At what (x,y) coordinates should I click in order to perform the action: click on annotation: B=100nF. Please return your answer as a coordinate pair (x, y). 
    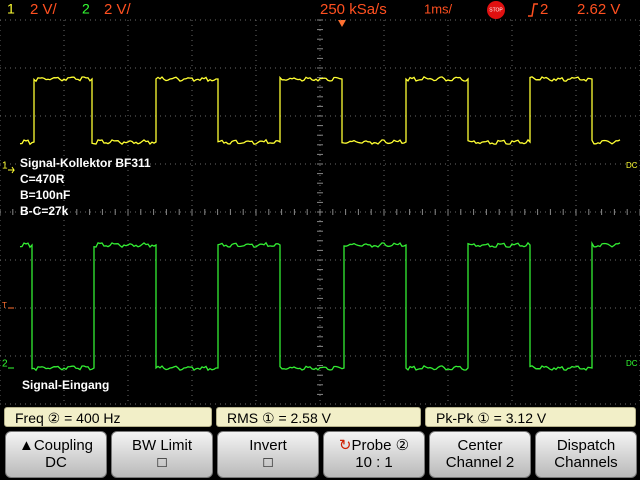
    Looking at the image, I should click on (45, 195).